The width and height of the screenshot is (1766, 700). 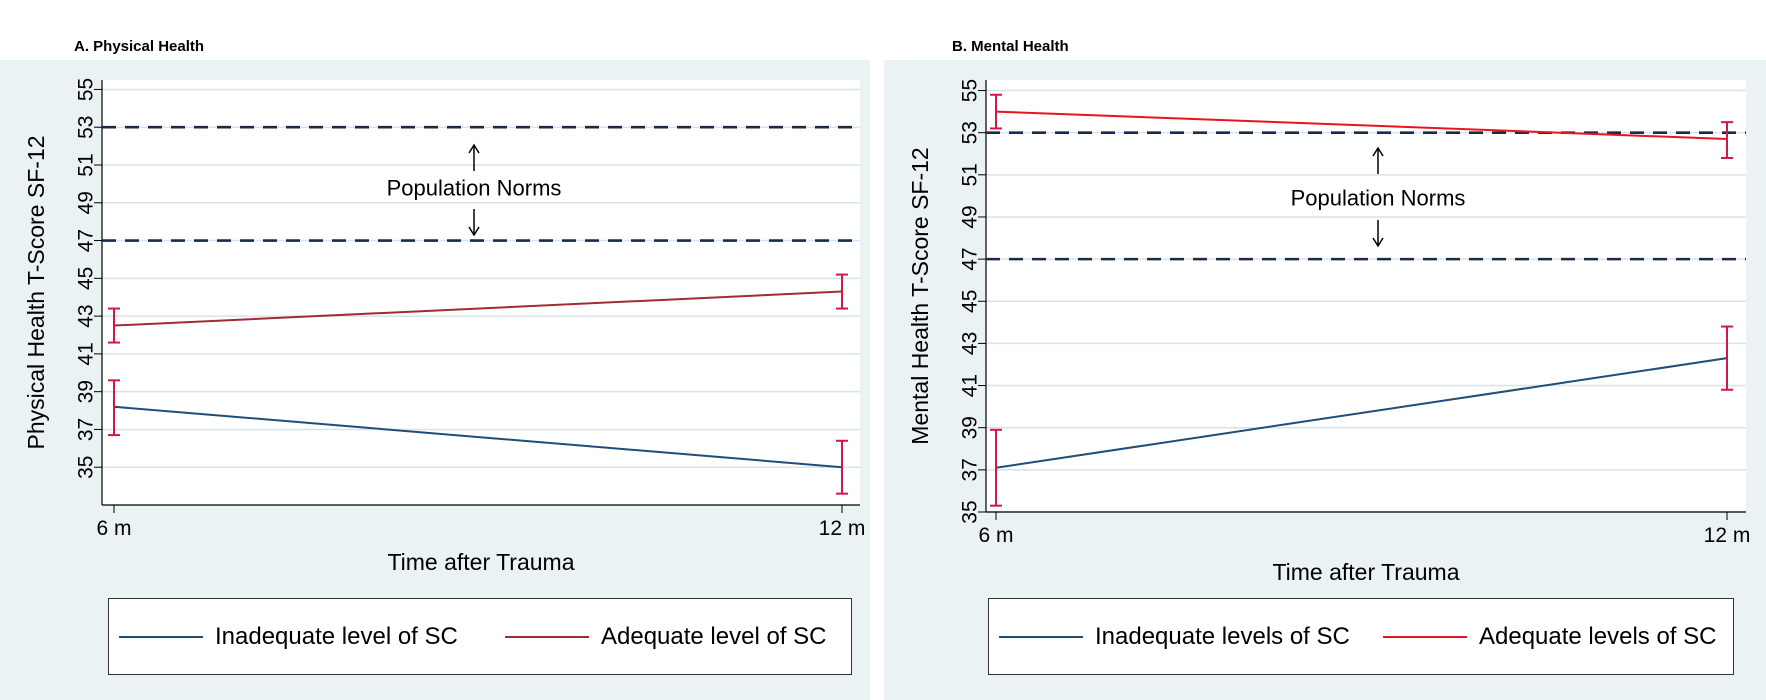 What do you see at coordinates (36, 292) in the screenshot?
I see `y-axis-label: Physical Health T-Score SF-12` at bounding box center [36, 292].